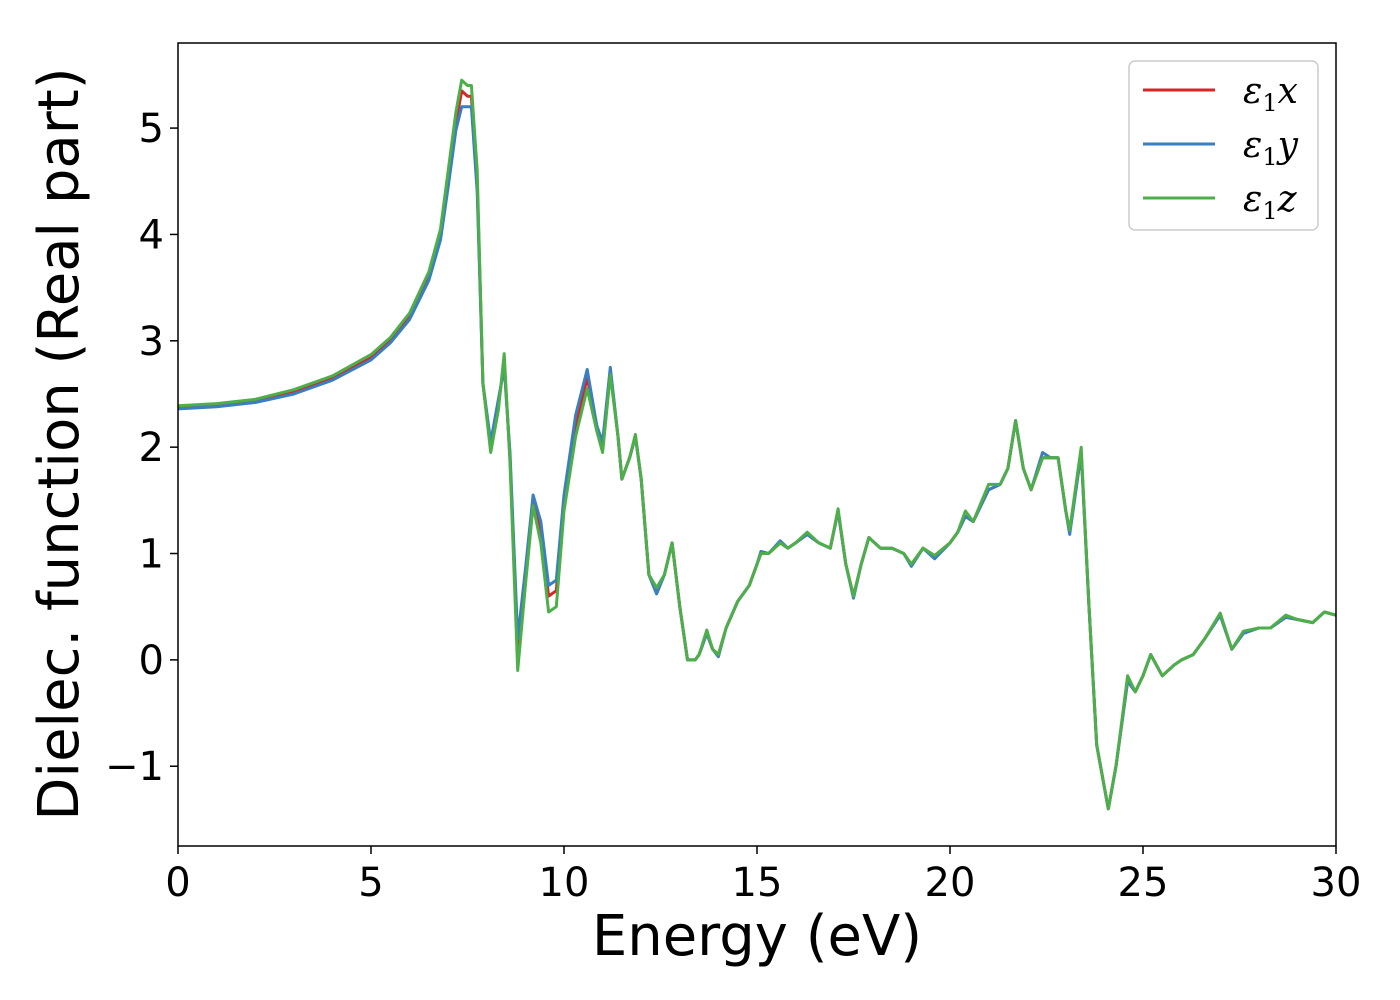 The image size is (1400, 1000). I want to click on y-tick-label: 4, so click(151, 235).